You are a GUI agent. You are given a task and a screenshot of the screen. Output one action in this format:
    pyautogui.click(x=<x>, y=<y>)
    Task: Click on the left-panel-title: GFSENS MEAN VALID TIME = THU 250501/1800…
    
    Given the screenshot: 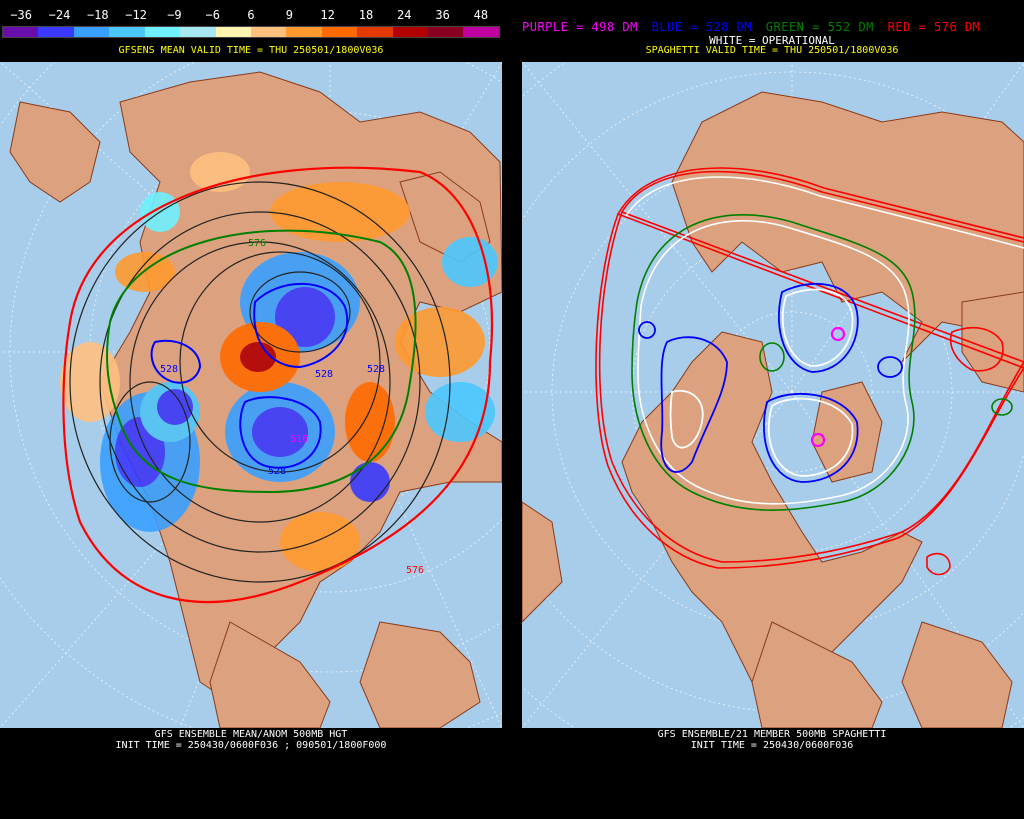 What is the action you would take?
    pyautogui.click(x=251, y=50)
    